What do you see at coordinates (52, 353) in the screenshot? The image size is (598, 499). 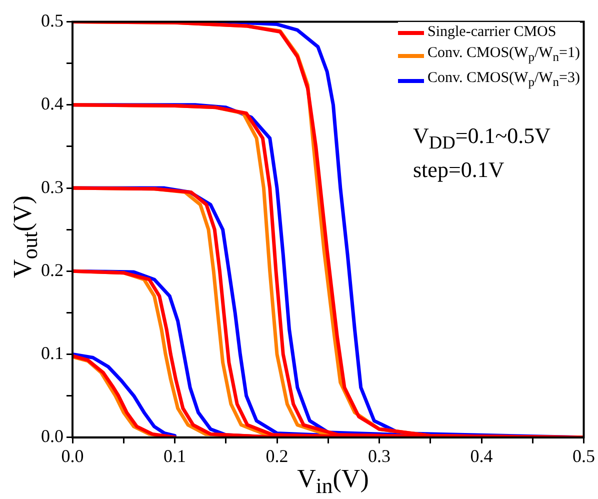 I see `y-tick-label: 0.1` at bounding box center [52, 353].